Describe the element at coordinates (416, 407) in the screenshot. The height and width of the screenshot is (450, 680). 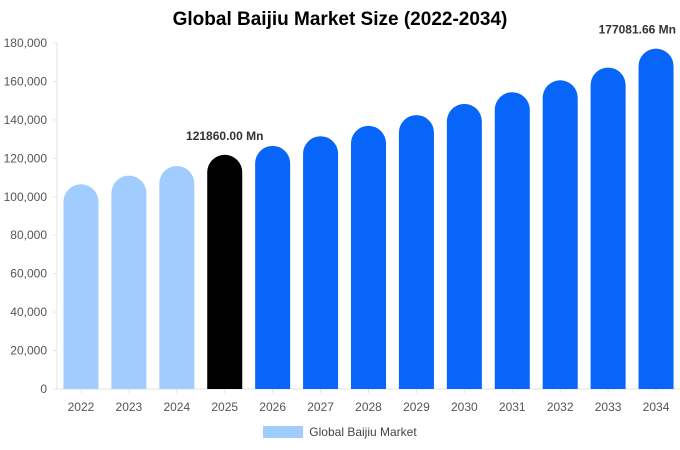
I see `x-tick-label: 2029` at that location.